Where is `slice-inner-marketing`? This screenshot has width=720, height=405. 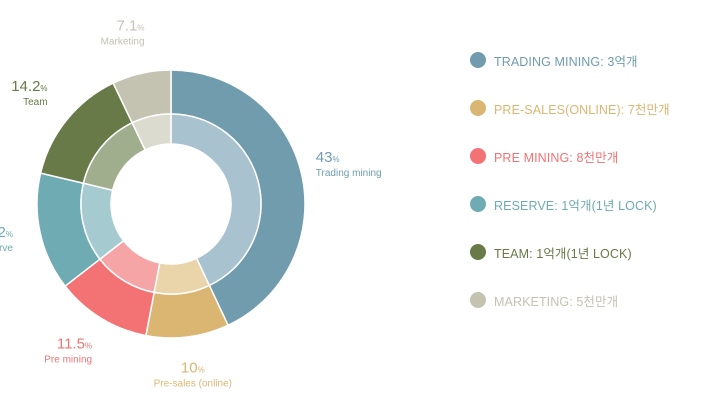
slice-inner-marketing is located at coordinates (151, 132).